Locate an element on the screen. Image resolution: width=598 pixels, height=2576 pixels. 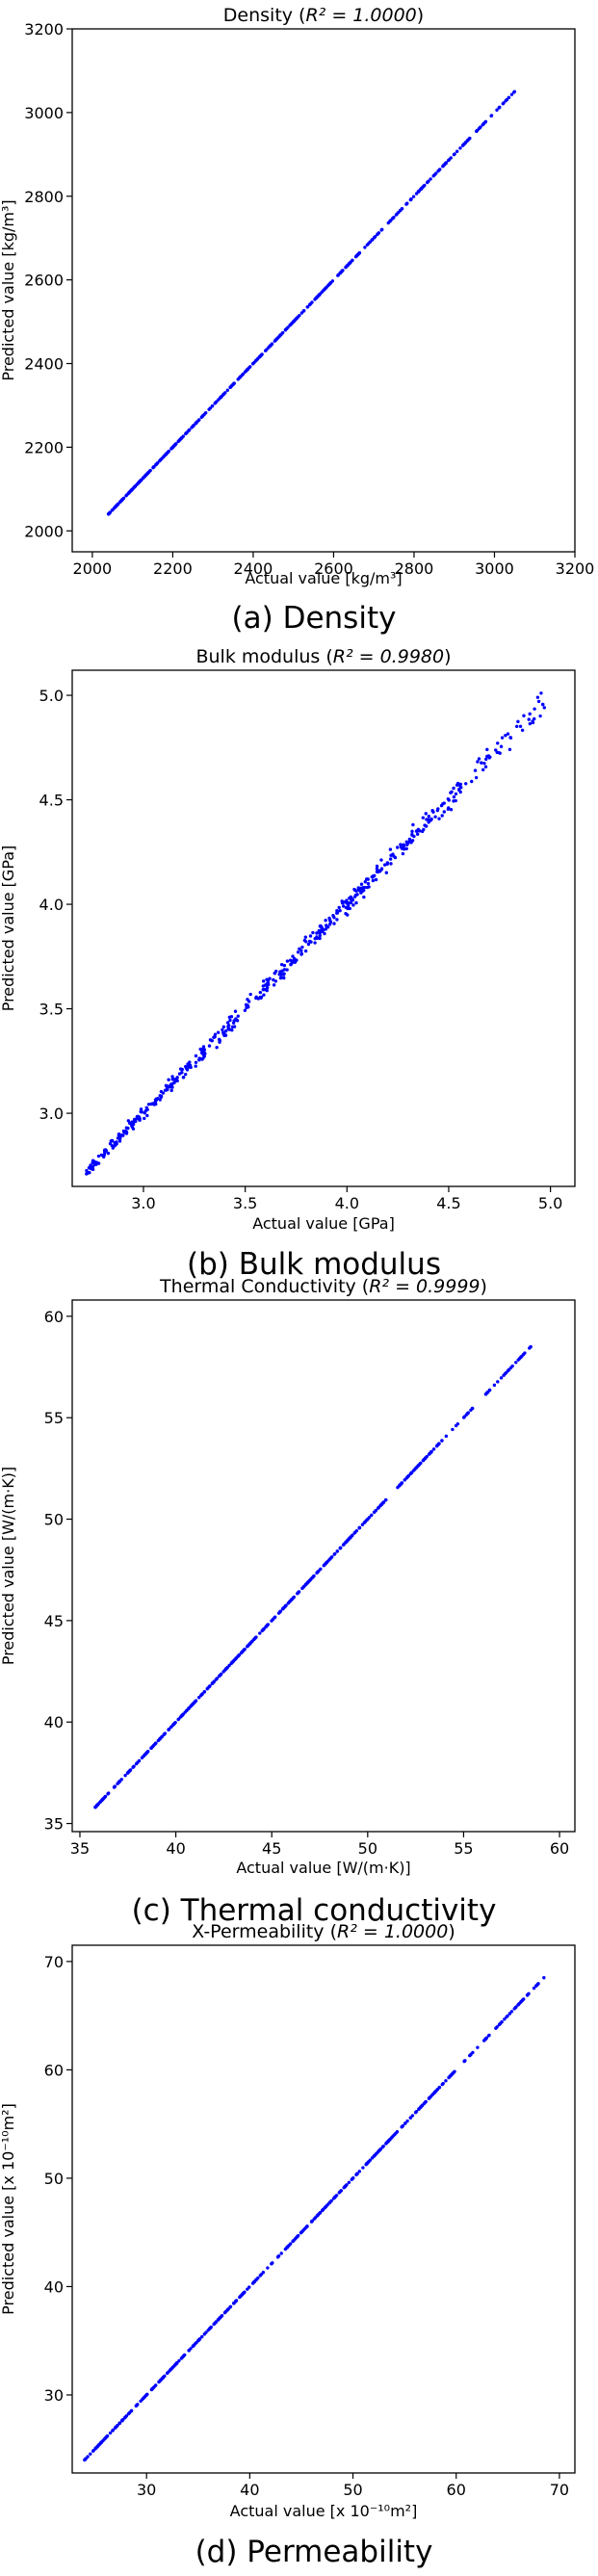
x-tick-label: 30 is located at coordinates (146, 2490).